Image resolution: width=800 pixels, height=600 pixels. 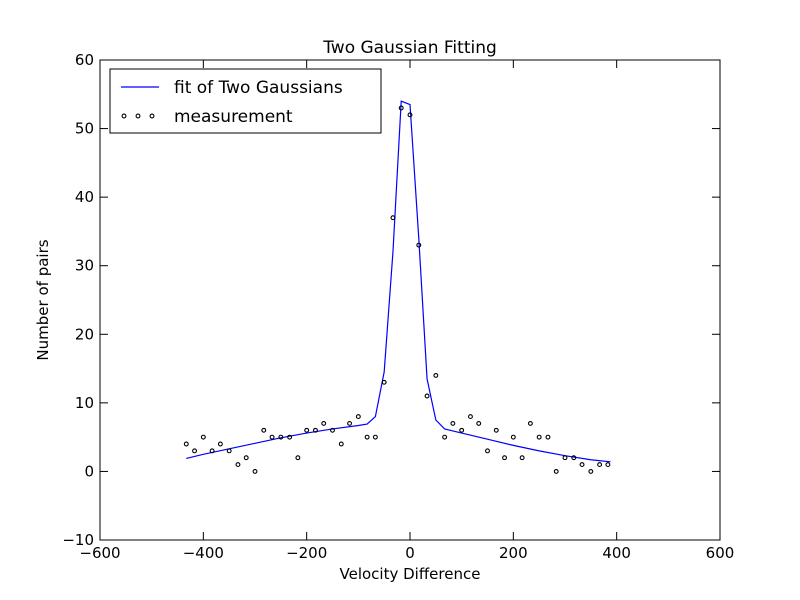 I want to click on y-tick-label: 0, so click(x=89, y=471).